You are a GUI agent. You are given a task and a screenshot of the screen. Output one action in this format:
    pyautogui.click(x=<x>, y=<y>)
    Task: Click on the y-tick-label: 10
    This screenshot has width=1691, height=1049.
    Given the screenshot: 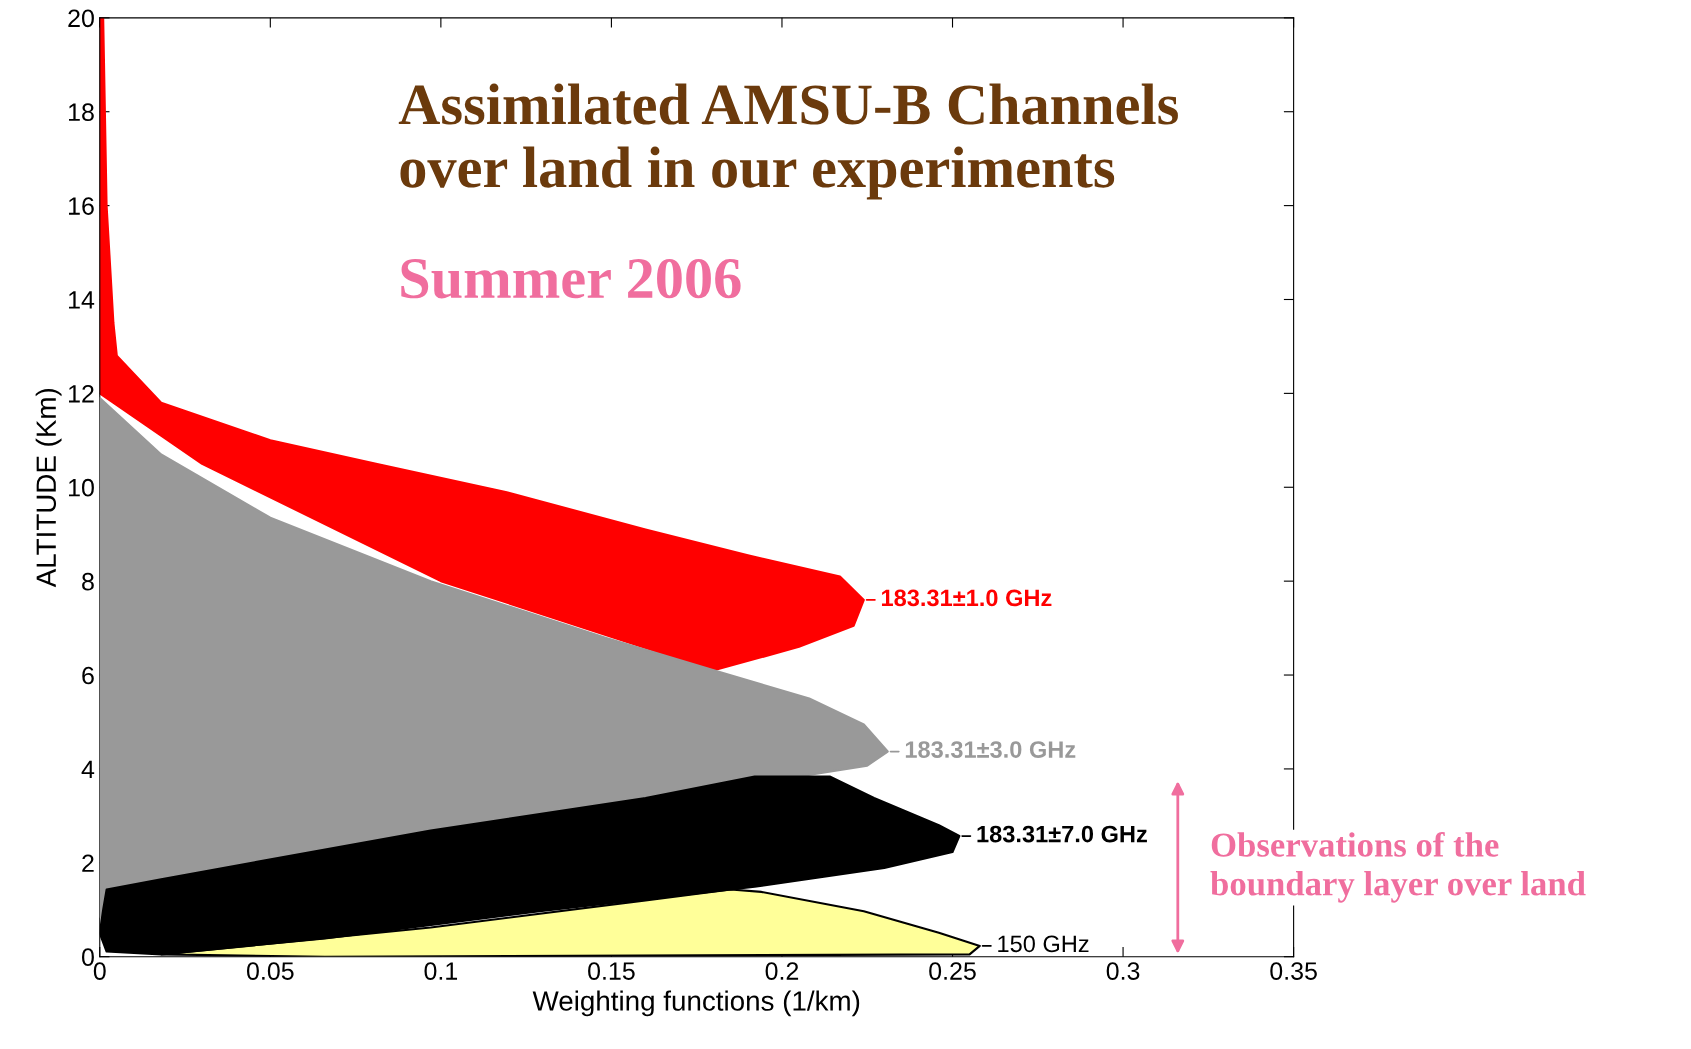 What is the action you would take?
    pyautogui.click(x=81, y=487)
    